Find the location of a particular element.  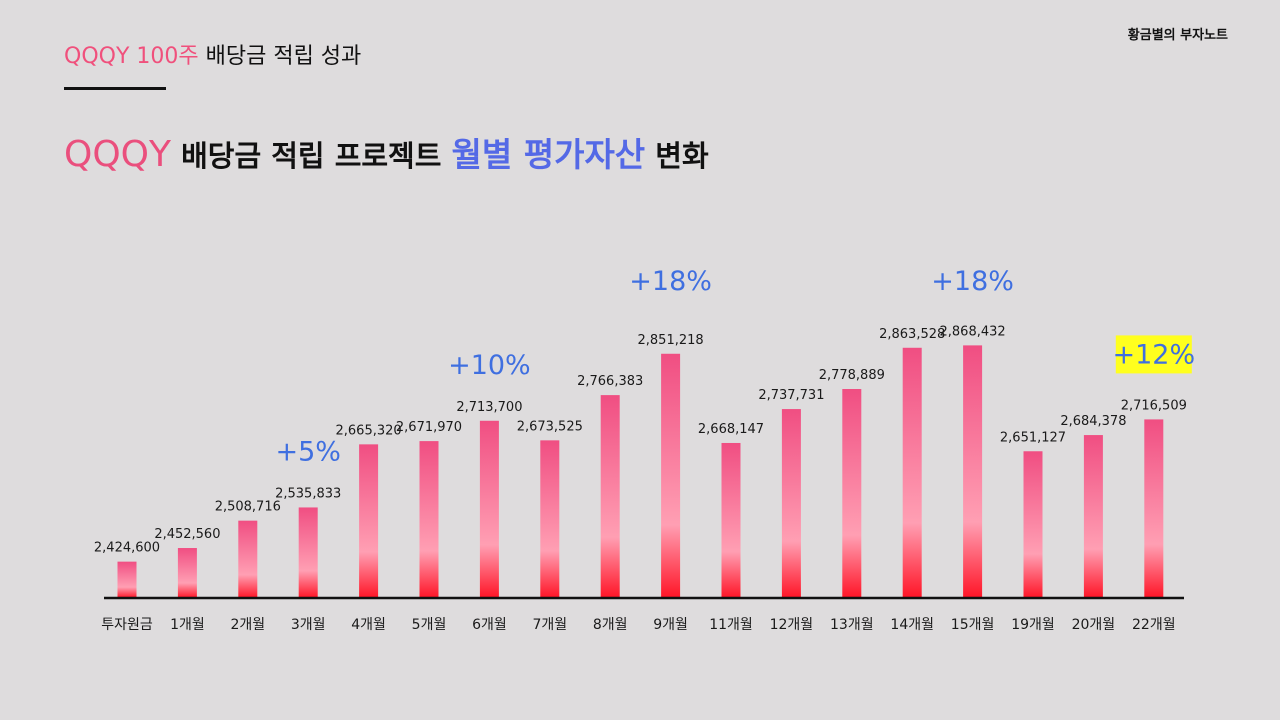

x-tick-label-3: 3개월 is located at coordinates (308, 625).